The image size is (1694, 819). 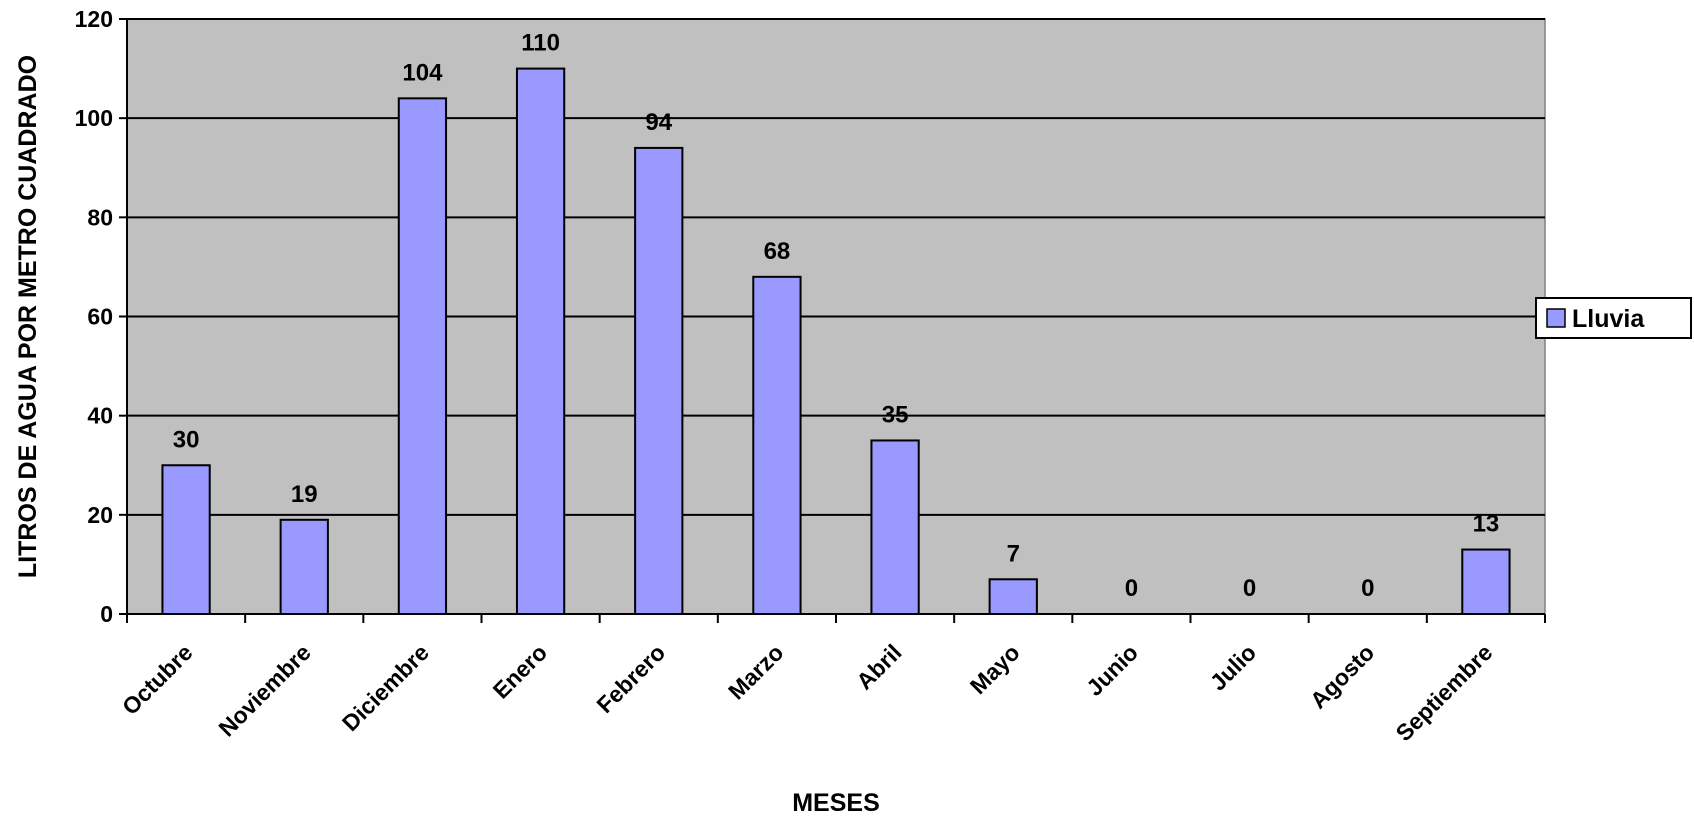 I want to click on y-tick-label: 40, so click(x=100, y=416).